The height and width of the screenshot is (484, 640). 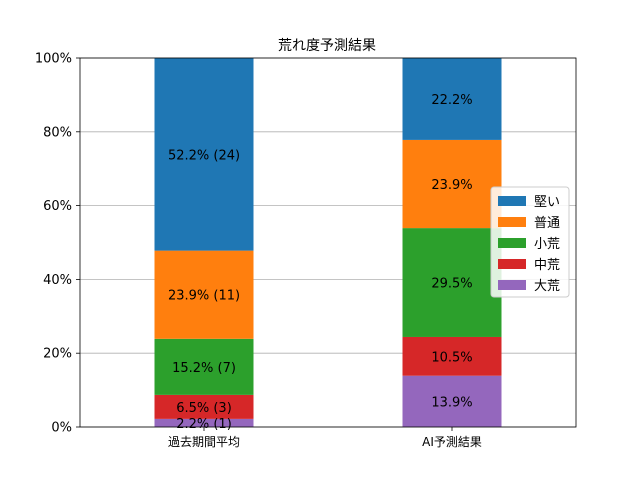 I want to click on data-label: 52.2% (24), so click(x=204, y=155).